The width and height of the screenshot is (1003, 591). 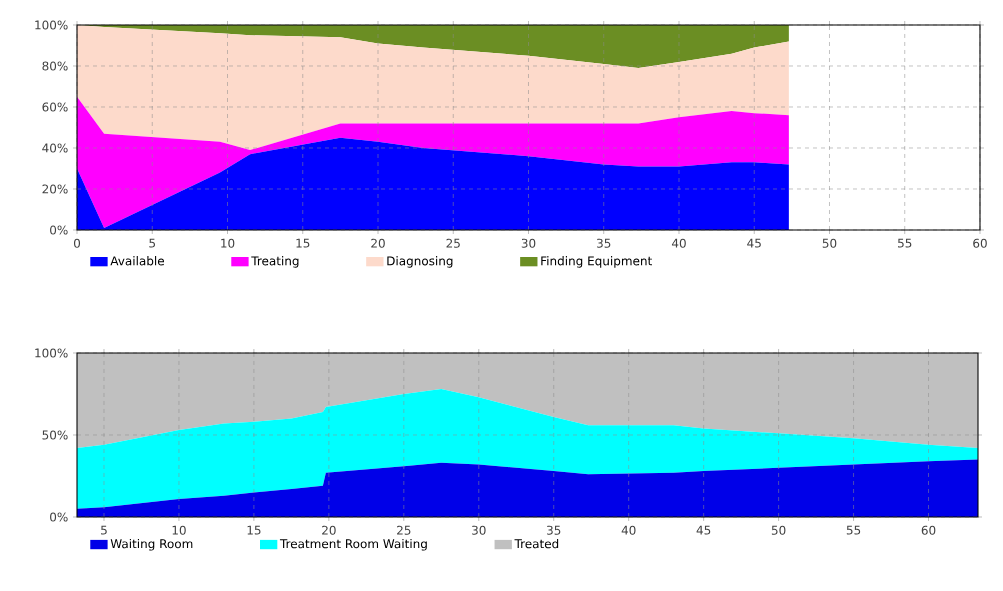 I want to click on legend-label: Available, so click(x=137, y=261).